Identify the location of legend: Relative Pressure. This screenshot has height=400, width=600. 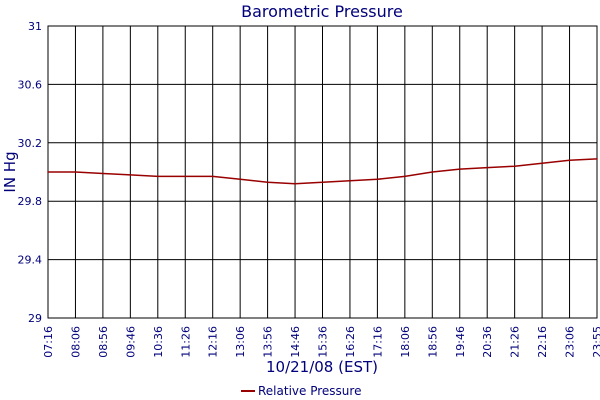
(301, 391).